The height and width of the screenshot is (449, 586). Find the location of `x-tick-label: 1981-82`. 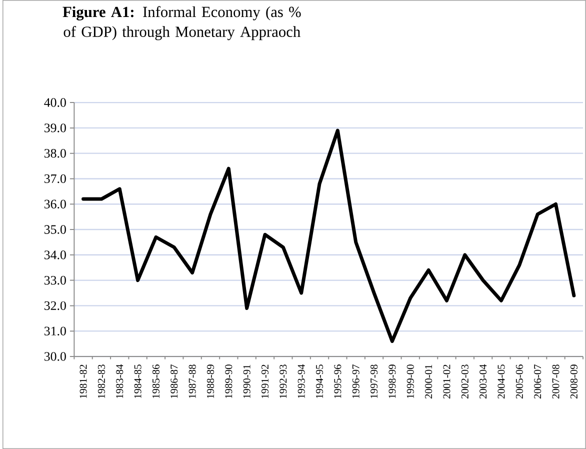

x-tick-label: 1981-82 is located at coordinates (83, 381).